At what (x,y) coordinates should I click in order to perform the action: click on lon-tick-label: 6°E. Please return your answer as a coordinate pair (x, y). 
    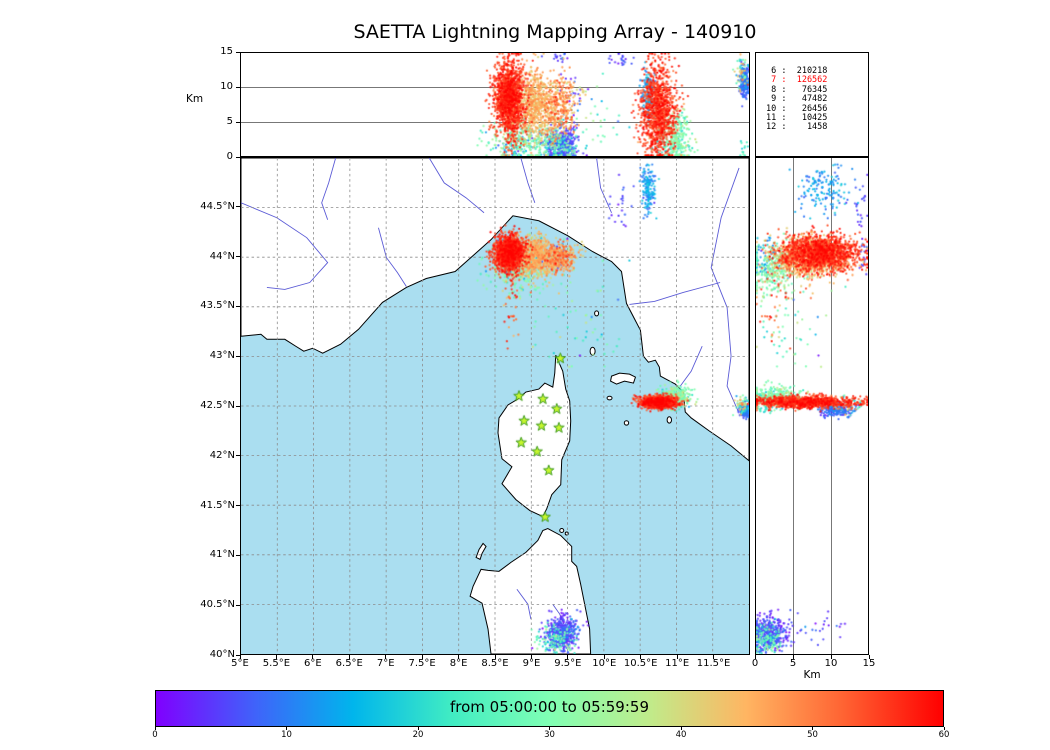
    Looking at the image, I should click on (313, 663).